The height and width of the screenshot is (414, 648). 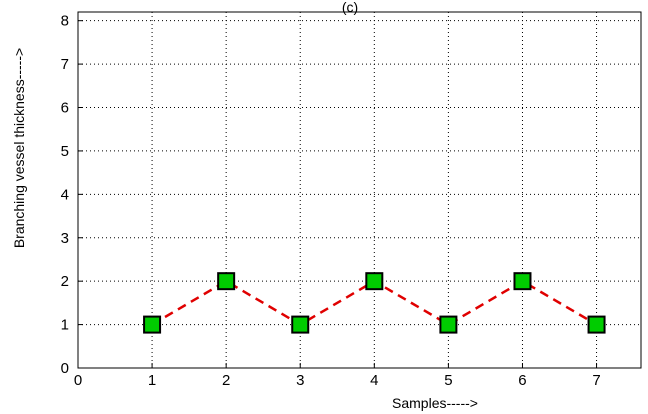 What do you see at coordinates (65, 325) in the screenshot?
I see `y-tick-label: 1` at bounding box center [65, 325].